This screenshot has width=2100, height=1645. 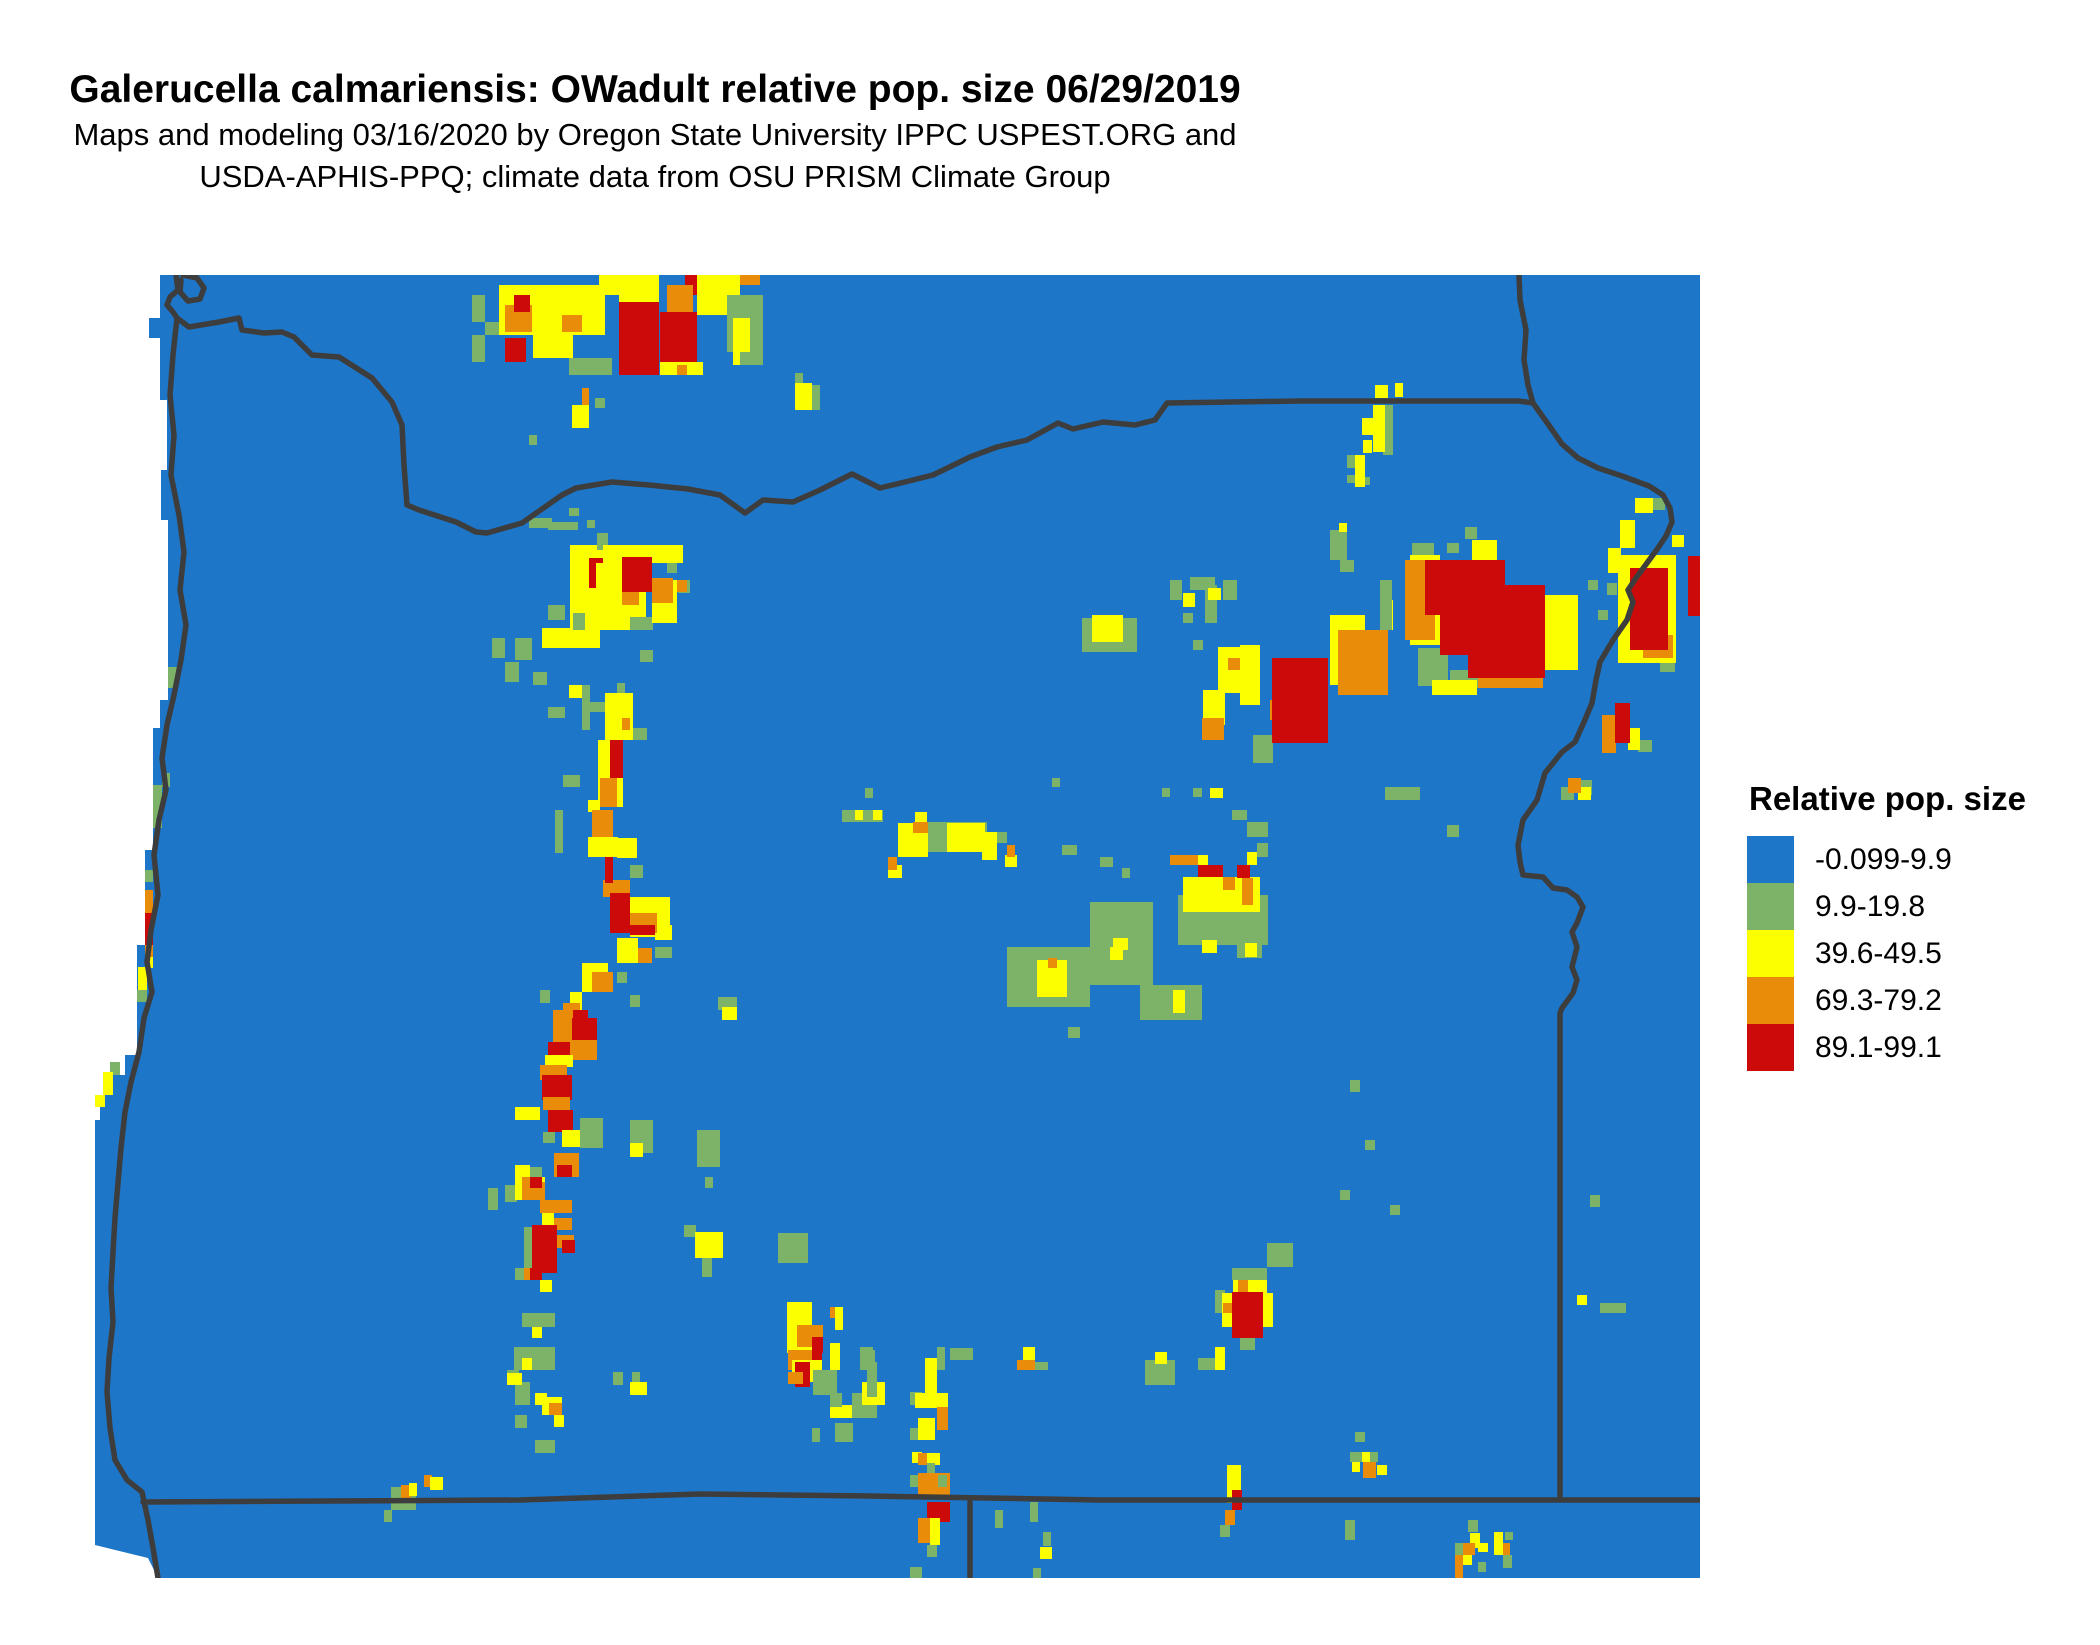 I want to click on legend-item: 89.1-99.1, so click(x=1886, y=1047).